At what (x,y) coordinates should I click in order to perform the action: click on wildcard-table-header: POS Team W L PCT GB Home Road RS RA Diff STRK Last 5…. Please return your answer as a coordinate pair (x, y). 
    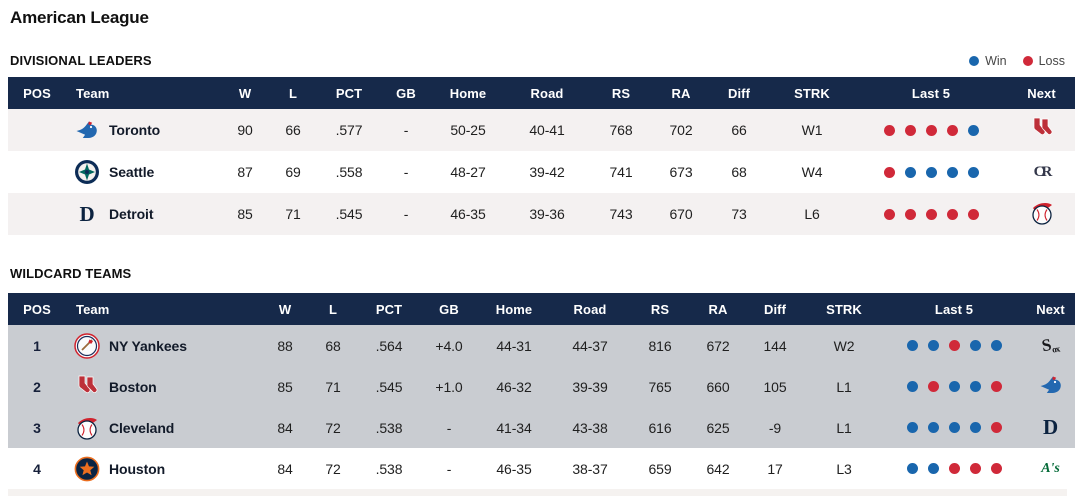
    Looking at the image, I should click on (541, 309).